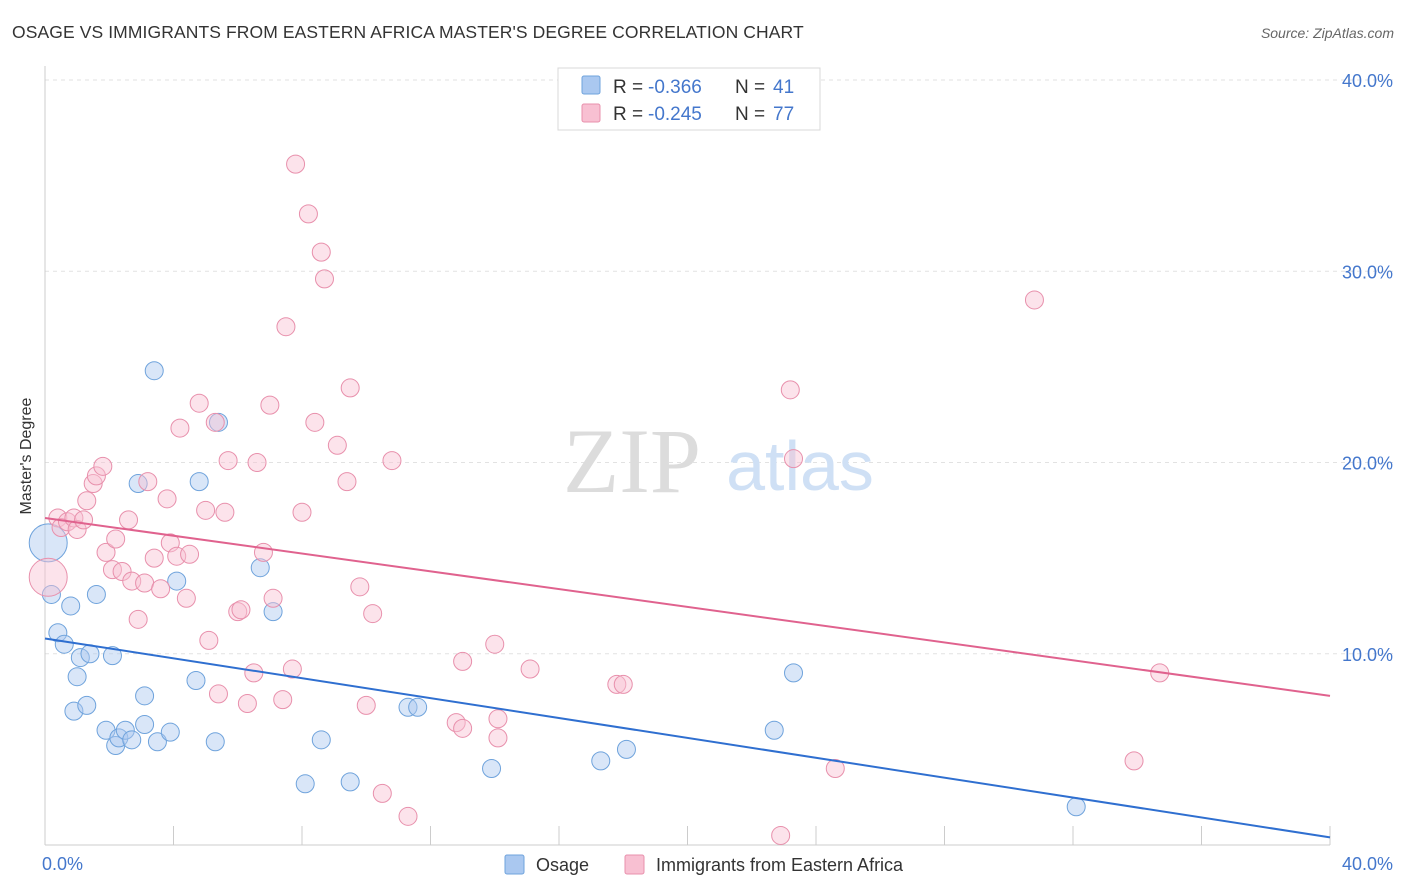  I want to click on x-tick-label: 0.0%, so click(62, 864).